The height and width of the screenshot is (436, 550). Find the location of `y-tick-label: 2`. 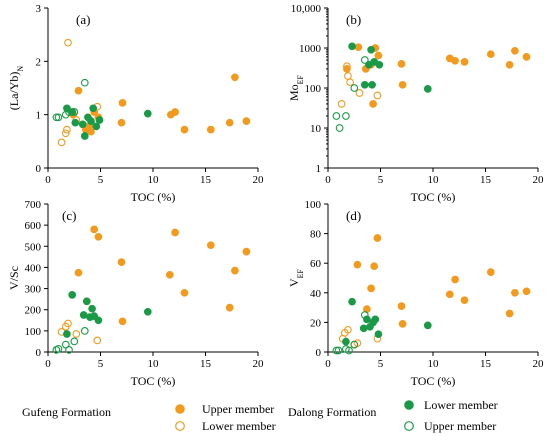

y-tick-label: 2 is located at coordinates (39, 62).